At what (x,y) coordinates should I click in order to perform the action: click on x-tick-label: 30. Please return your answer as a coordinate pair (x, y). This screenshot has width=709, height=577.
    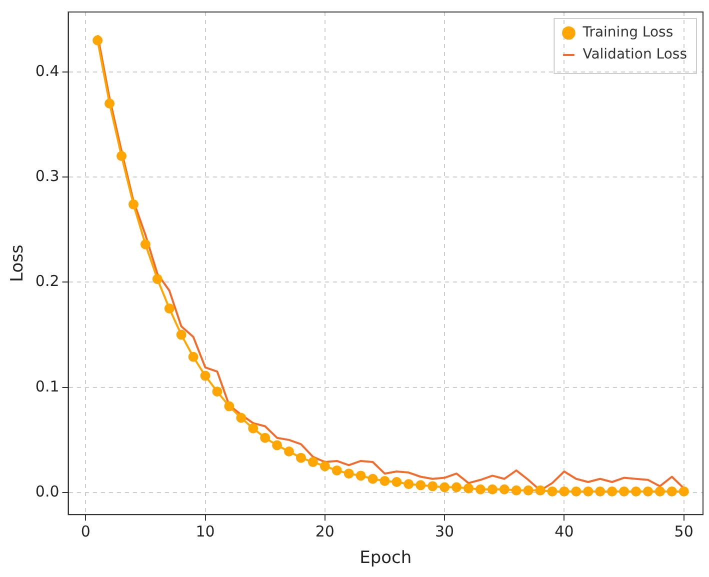
    Looking at the image, I should click on (444, 531).